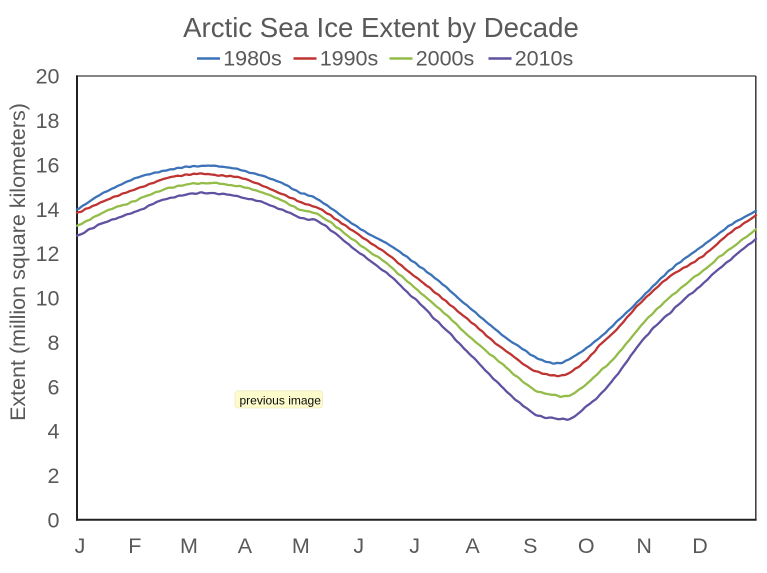 This screenshot has height=573, width=767. Describe the element at coordinates (54, 343) in the screenshot. I see `svg-text: 8` at that location.